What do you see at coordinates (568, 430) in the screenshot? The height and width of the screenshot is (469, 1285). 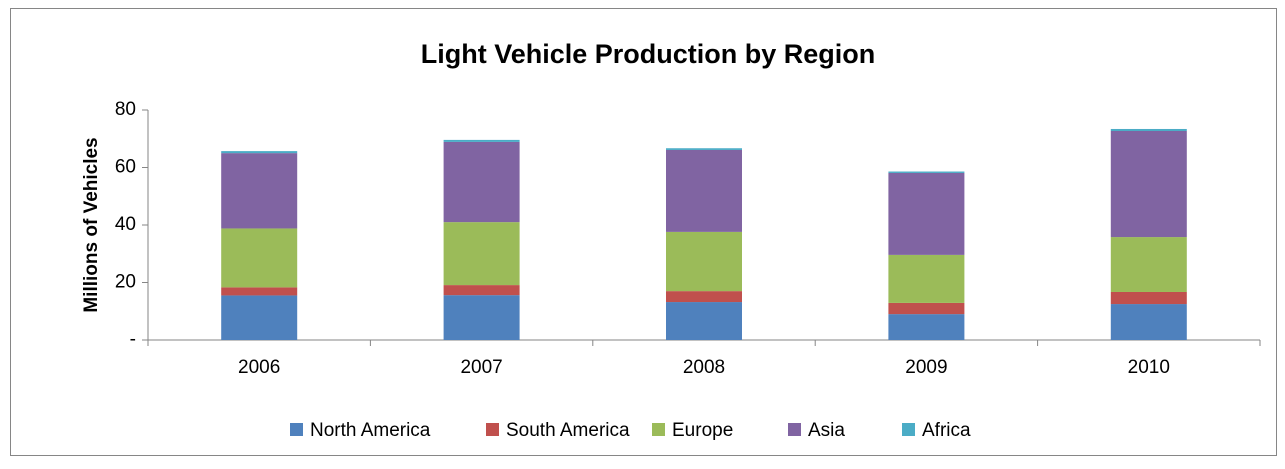 I see `legend-label: South America` at bounding box center [568, 430].